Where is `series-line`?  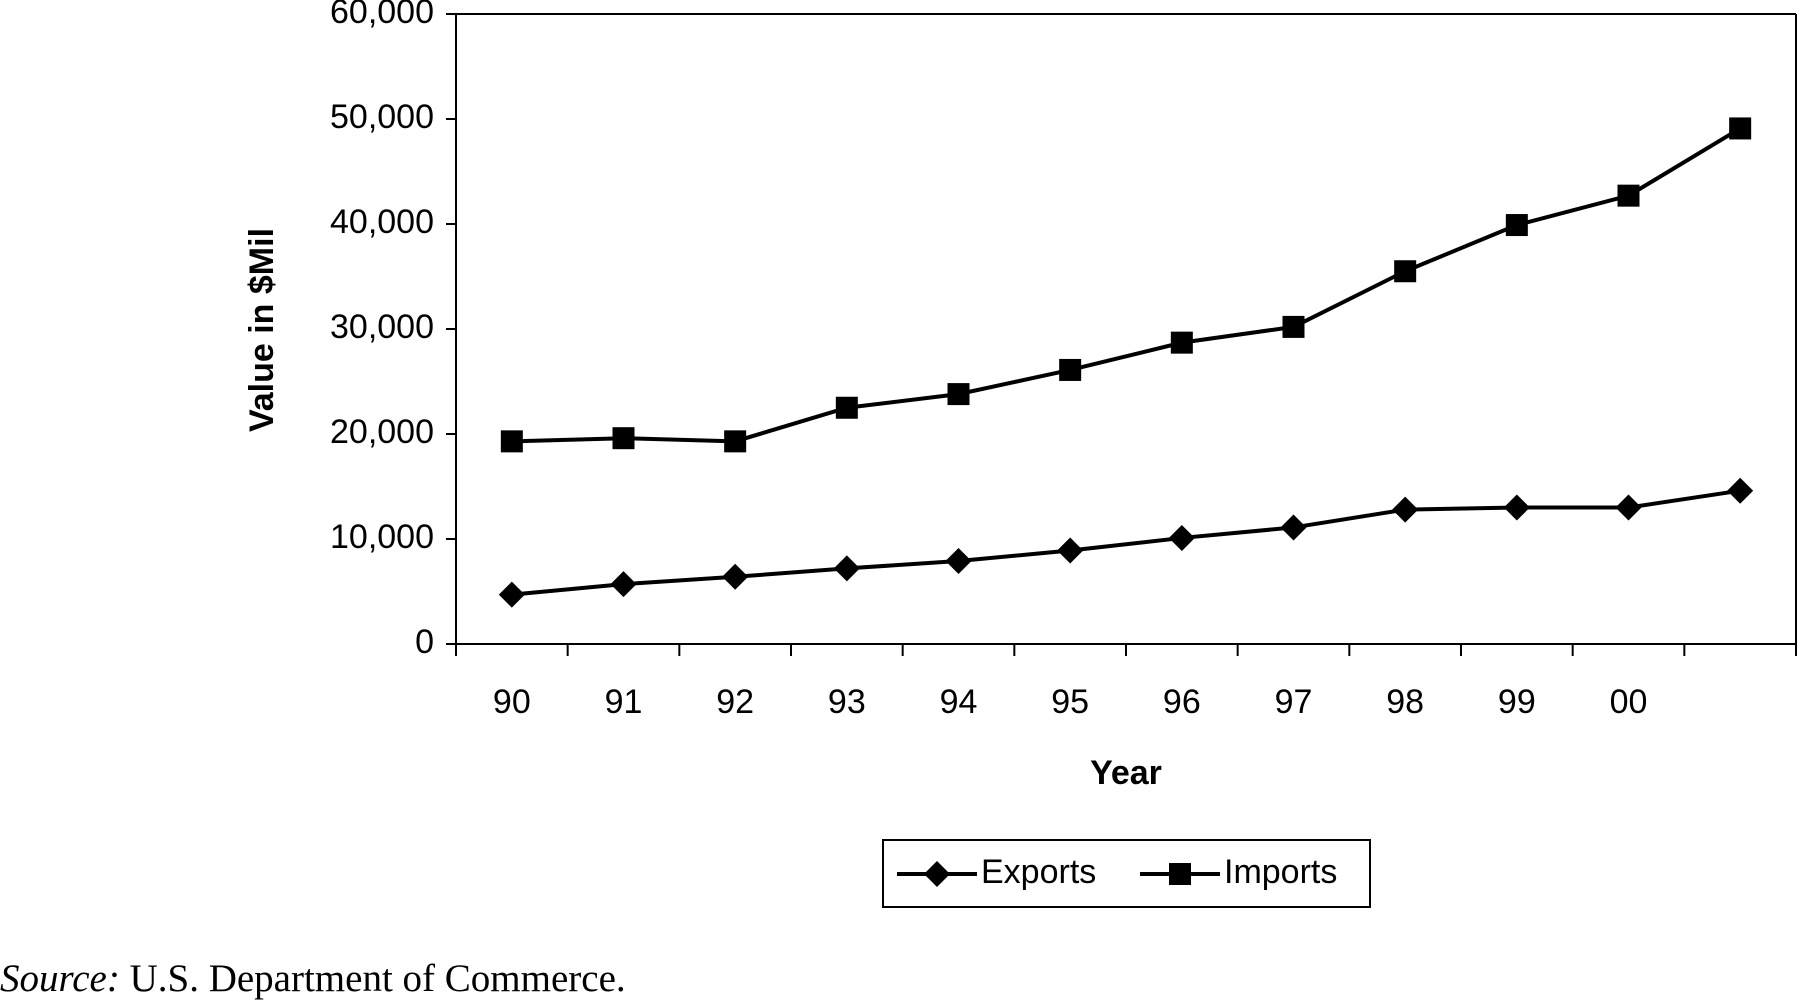
series-line is located at coordinates (1126, 542).